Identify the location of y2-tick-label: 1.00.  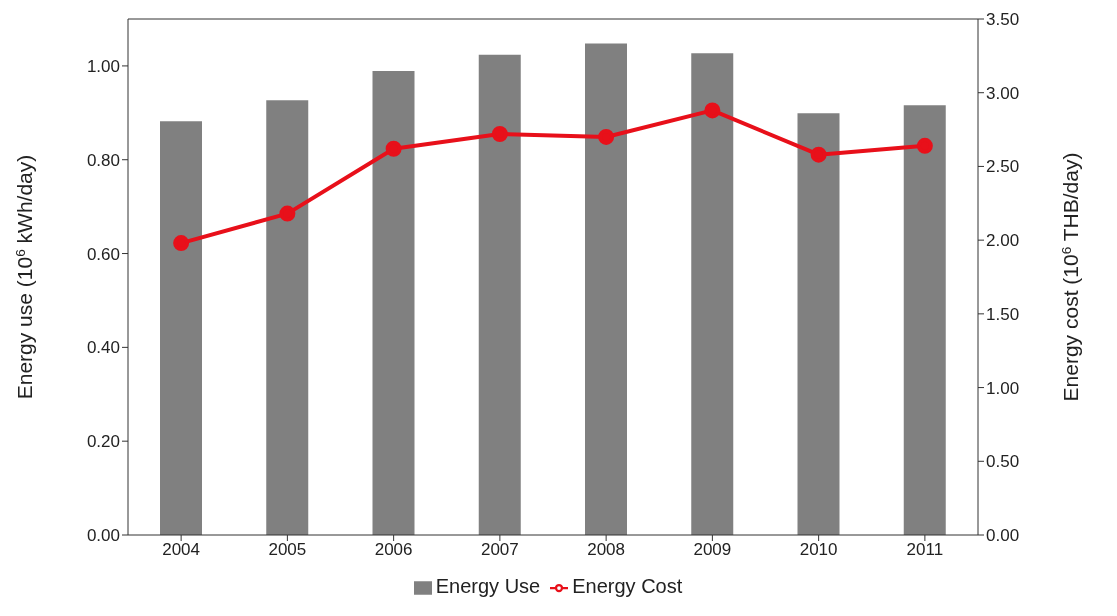
(1003, 388).